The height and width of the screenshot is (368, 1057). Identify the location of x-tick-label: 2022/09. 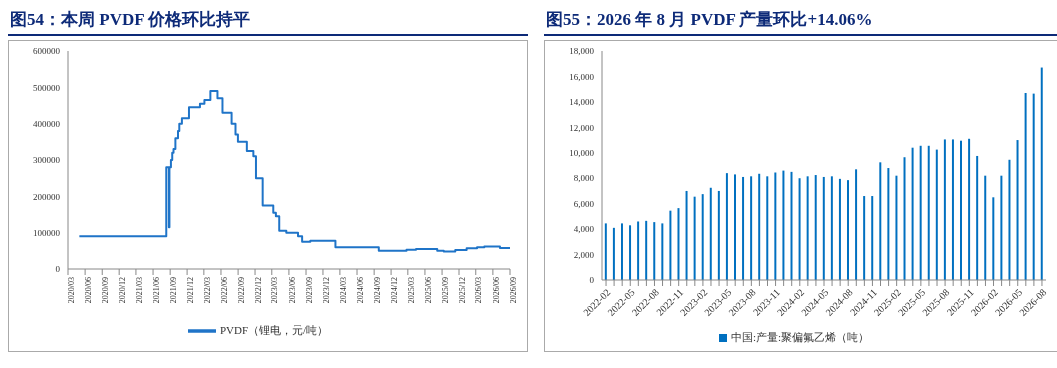
(241, 290).